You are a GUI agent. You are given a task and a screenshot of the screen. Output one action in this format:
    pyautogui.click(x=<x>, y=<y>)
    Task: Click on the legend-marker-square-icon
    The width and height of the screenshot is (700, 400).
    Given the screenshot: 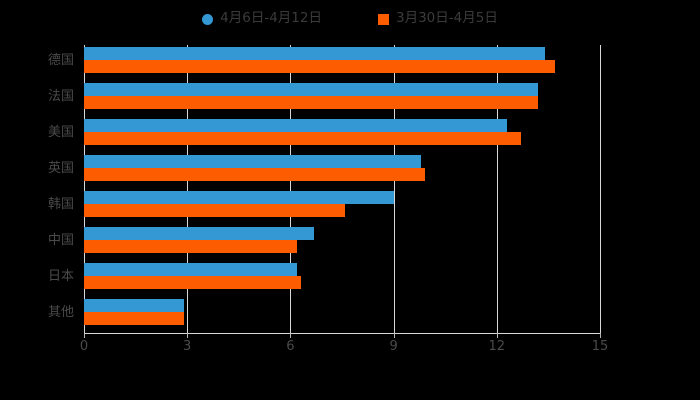 What is the action you would take?
    pyautogui.click(x=383, y=19)
    